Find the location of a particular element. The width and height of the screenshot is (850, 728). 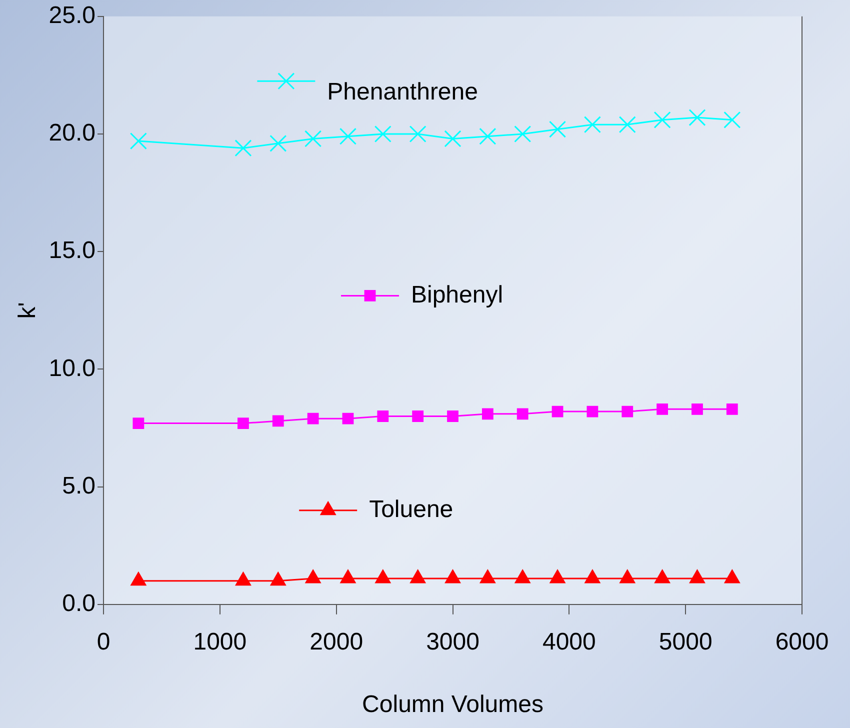

y-tick-label: 0.0 is located at coordinates (79, 604).